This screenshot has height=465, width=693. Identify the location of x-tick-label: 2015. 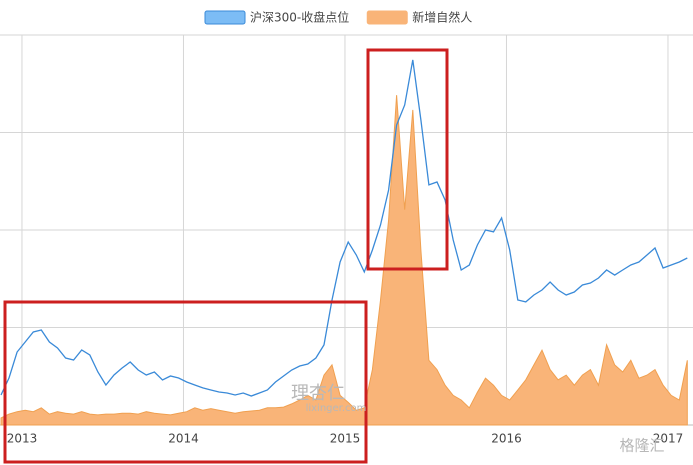
(345, 439).